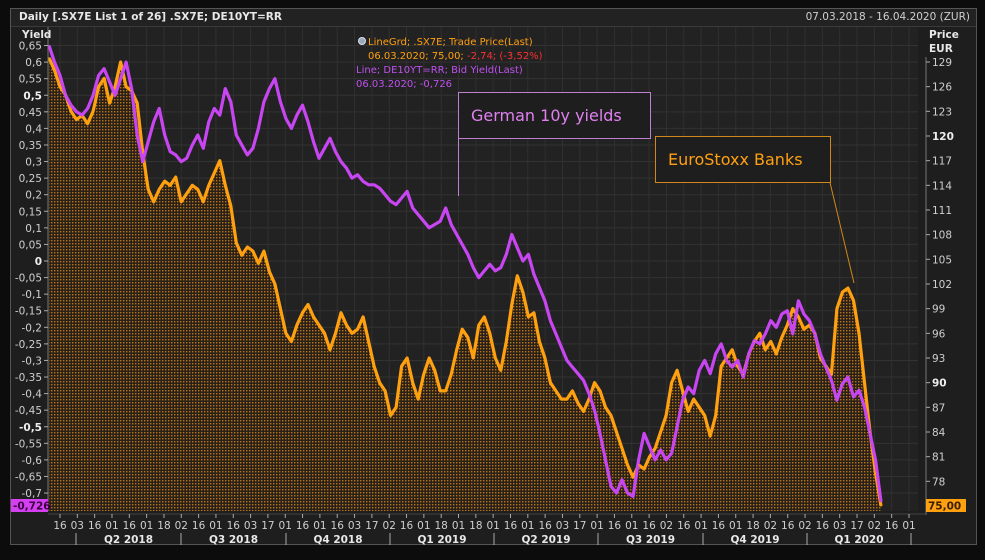  I want to click on legend-yield-series: Line; DE10YT=RR; Bid Yield(Last), so click(439, 70).